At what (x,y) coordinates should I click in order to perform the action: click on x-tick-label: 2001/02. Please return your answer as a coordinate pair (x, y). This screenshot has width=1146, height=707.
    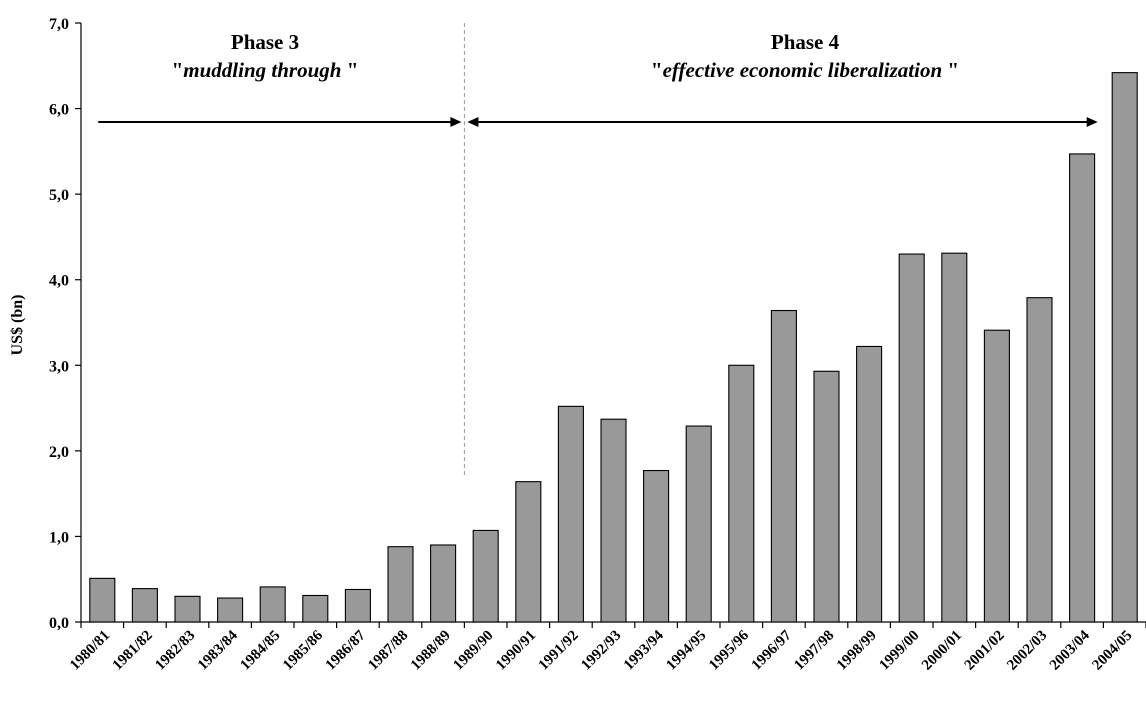
    Looking at the image, I should click on (985, 651).